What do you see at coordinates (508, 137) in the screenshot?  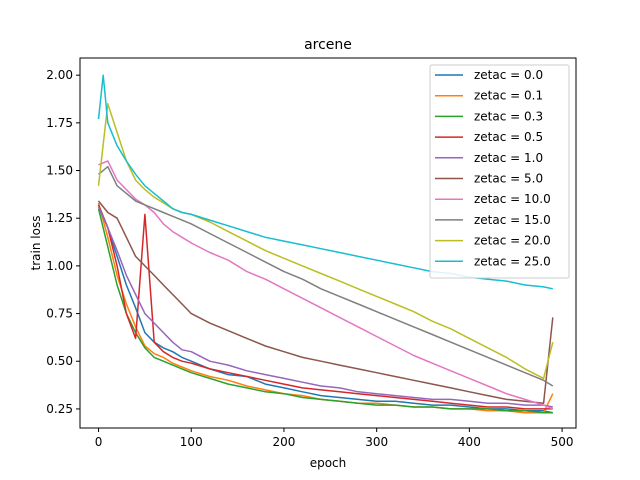 I see `legend-label-3: zetac = 0.5` at bounding box center [508, 137].